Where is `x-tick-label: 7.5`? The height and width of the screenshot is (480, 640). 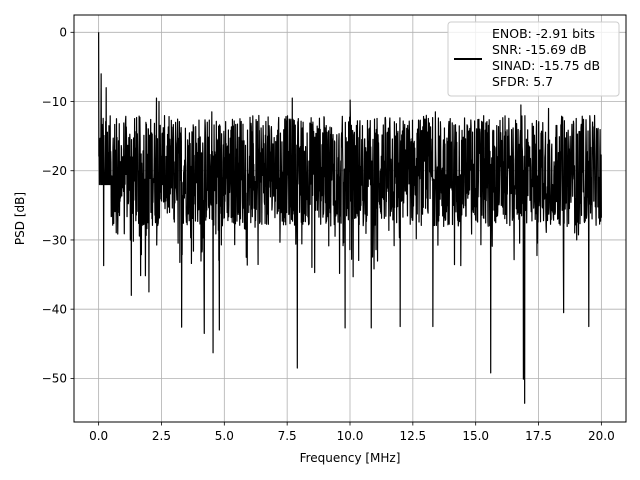 x-tick-label: 7.5 is located at coordinates (287, 436).